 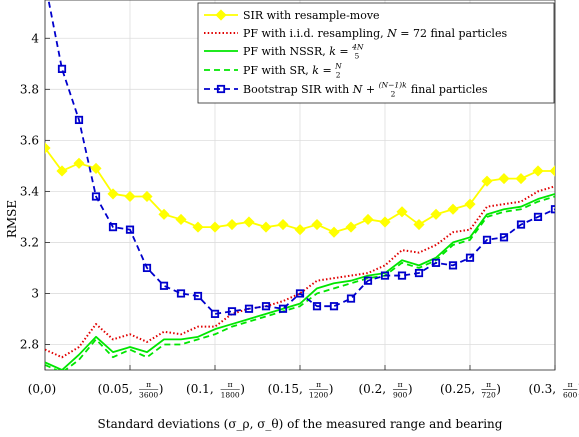 What do you see at coordinates (29, 89) in the screenshot?
I see `y-tick-label: 3.8` at bounding box center [29, 89].